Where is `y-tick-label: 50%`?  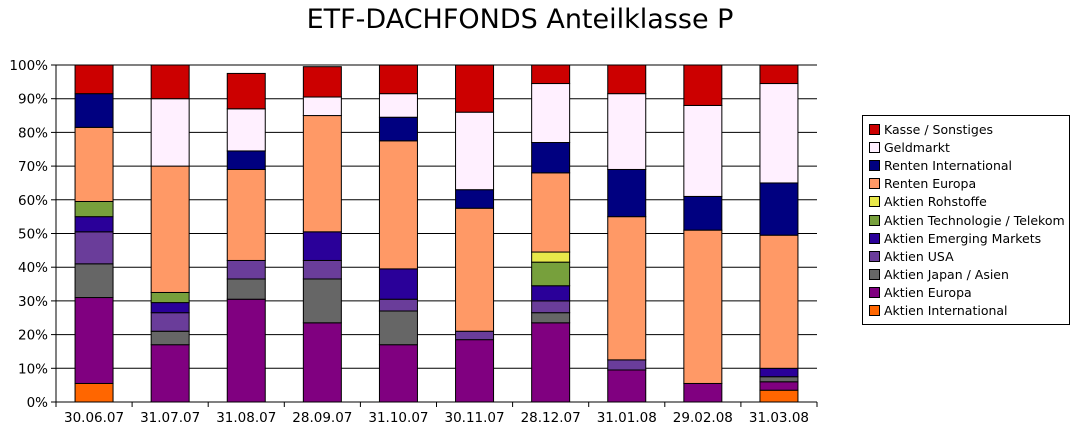 y-tick-label: 50% is located at coordinates (33, 235).